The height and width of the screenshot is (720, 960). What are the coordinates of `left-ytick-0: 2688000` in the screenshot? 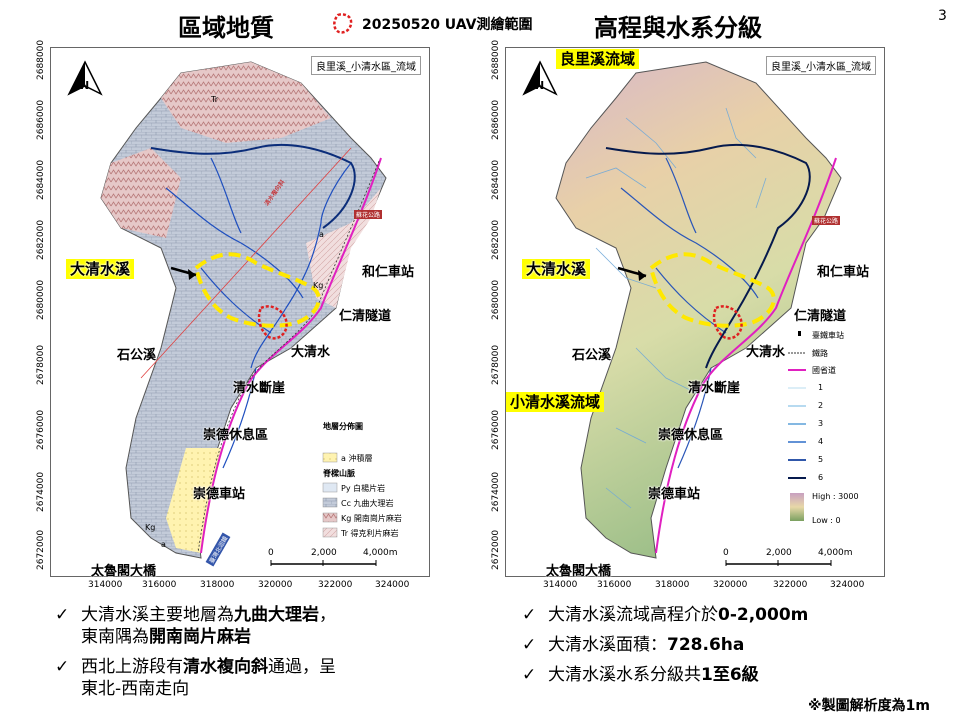 It's located at (41, 59).